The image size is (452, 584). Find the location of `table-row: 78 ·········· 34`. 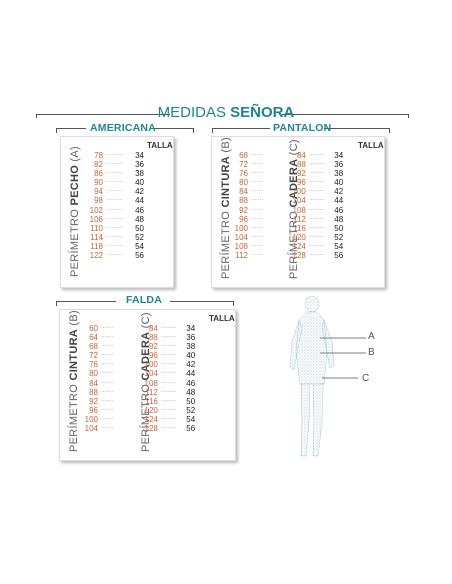

table-row: 78 ·········· 34 is located at coordinates (114, 155).